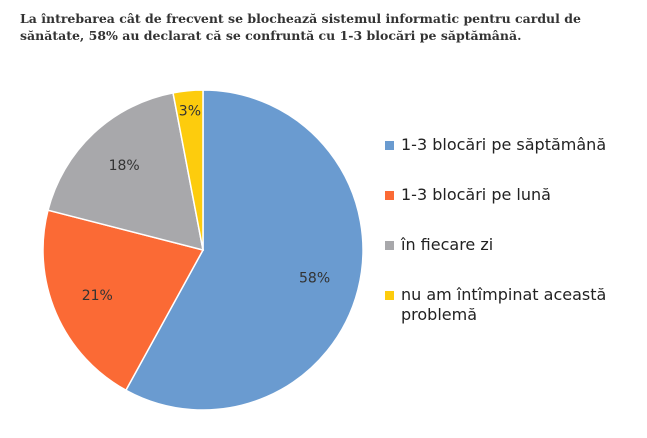 The height and width of the screenshot is (438, 647). I want to click on legend-item-0: 1-3 blocări pe săptămână, so click(512, 145).